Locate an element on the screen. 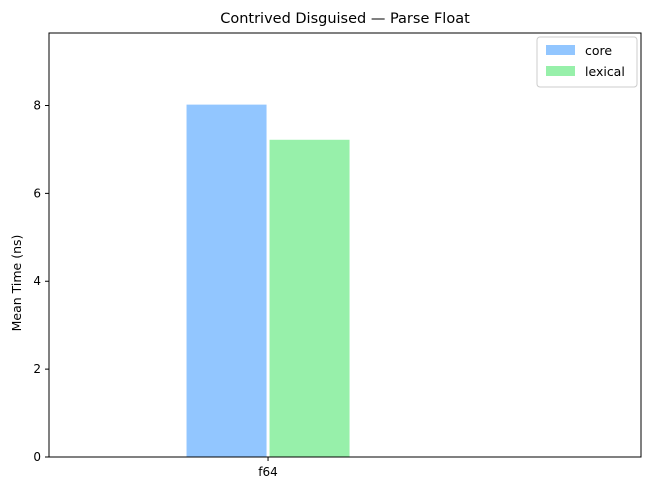 The height and width of the screenshot is (491, 651). y-tick-label: 8 is located at coordinates (37, 105).